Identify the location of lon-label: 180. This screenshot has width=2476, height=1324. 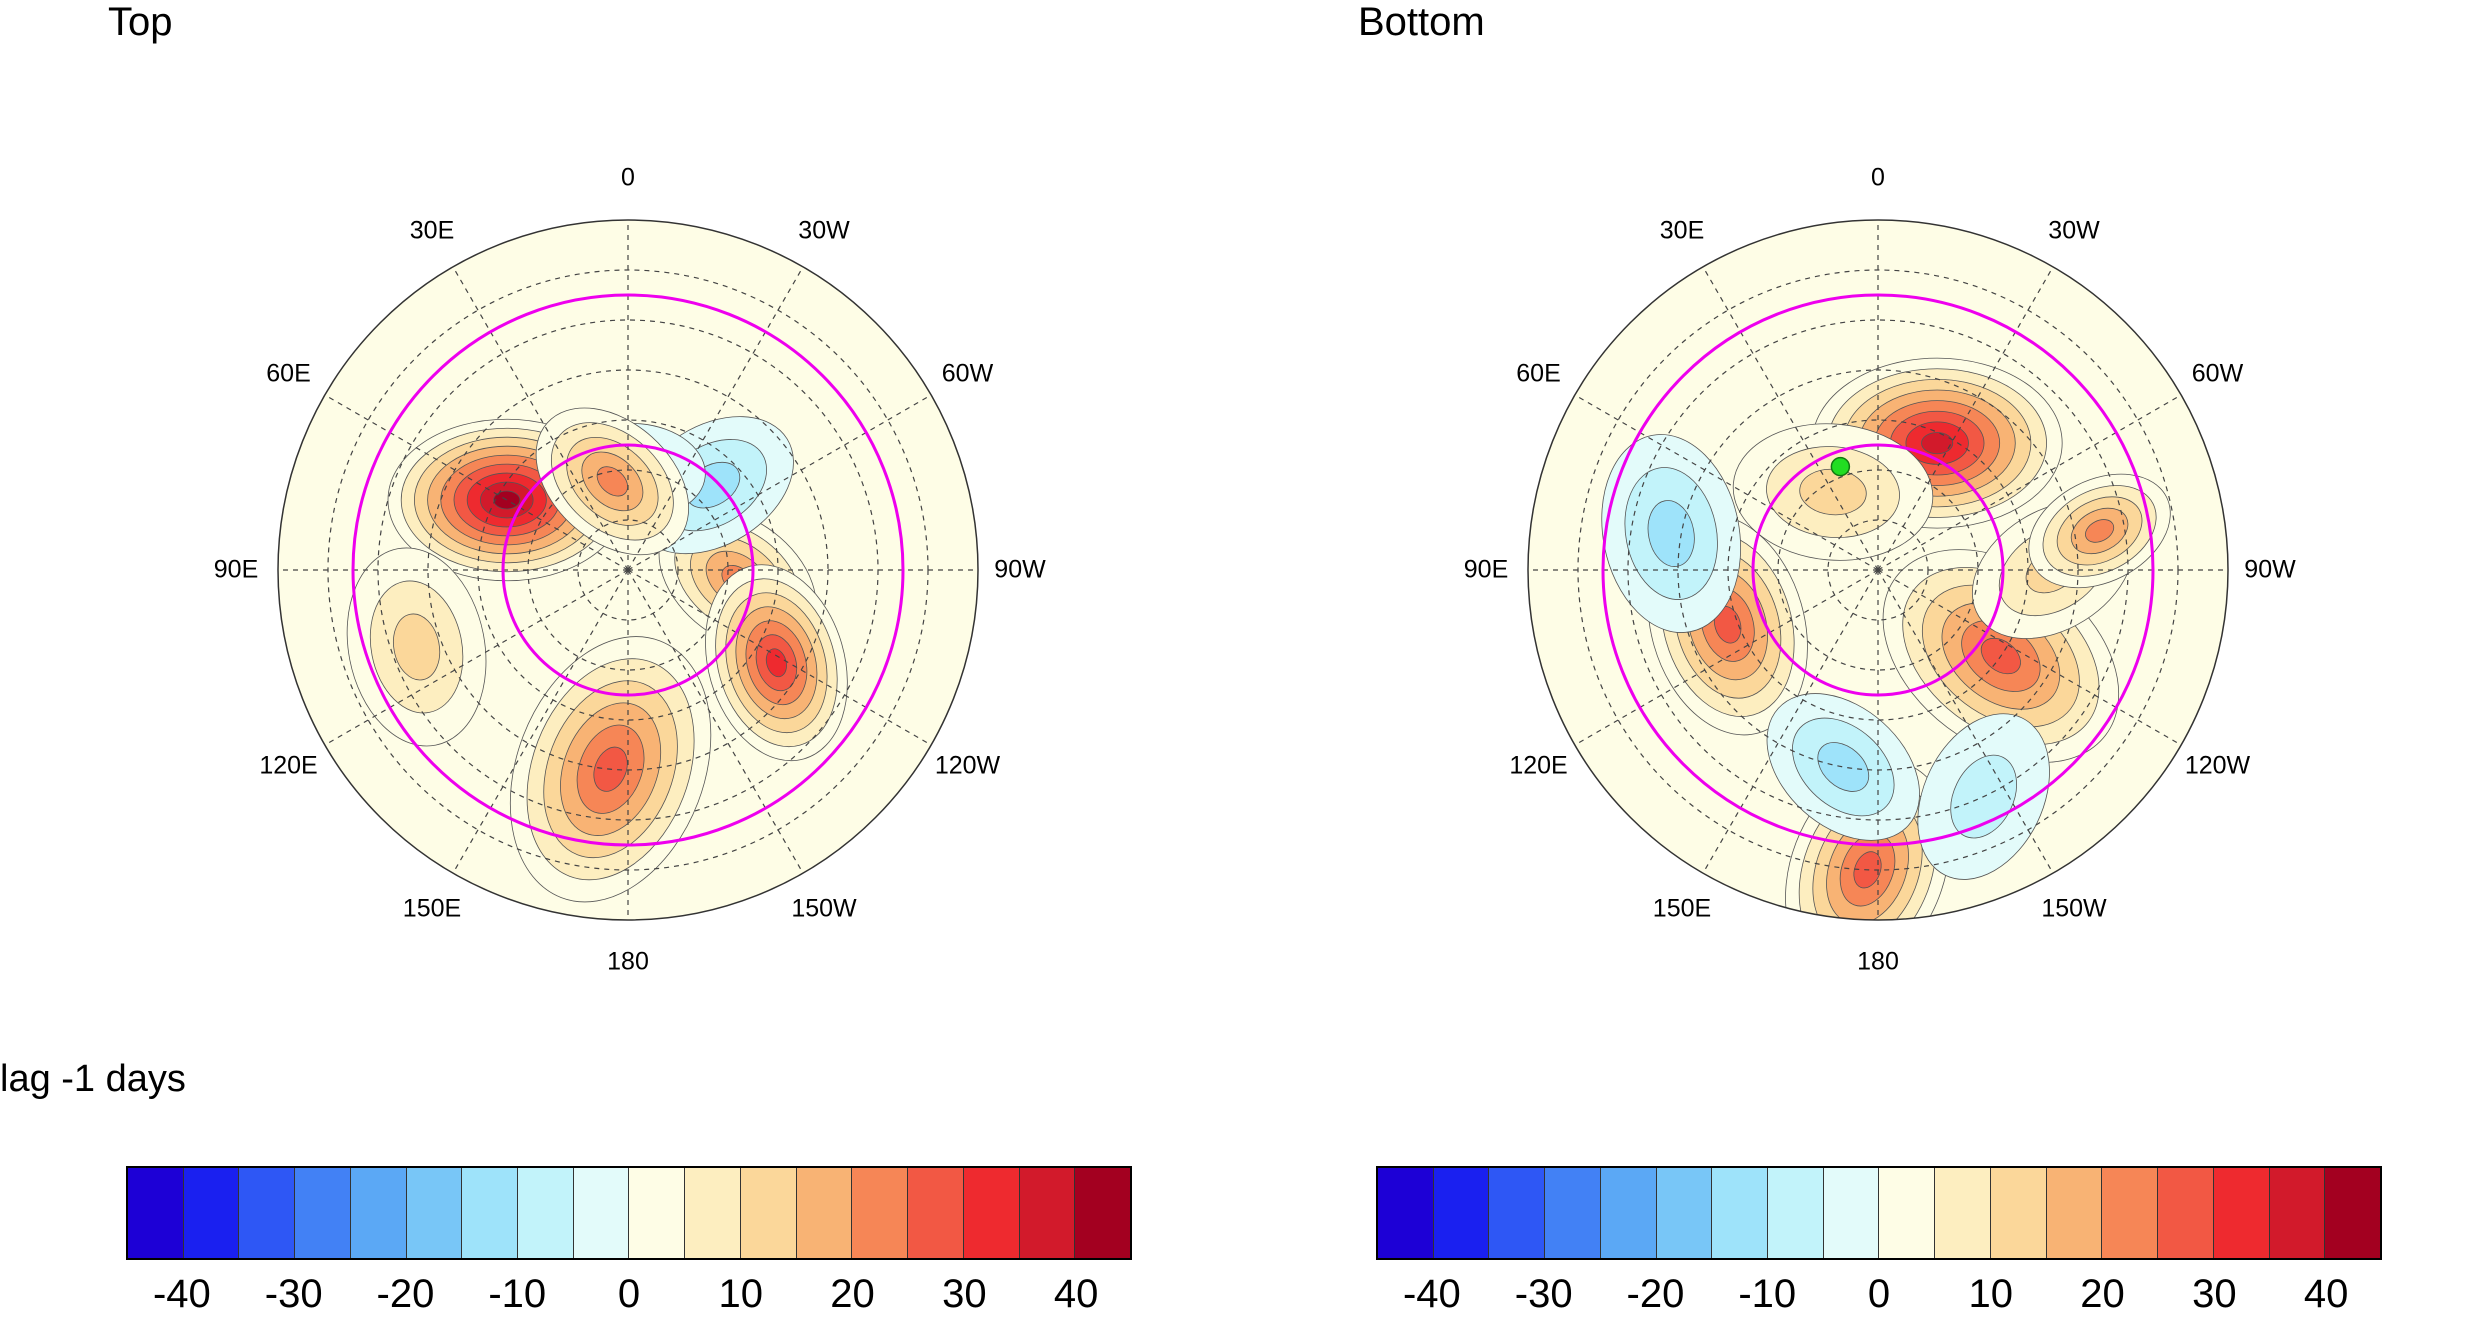
(1878, 961).